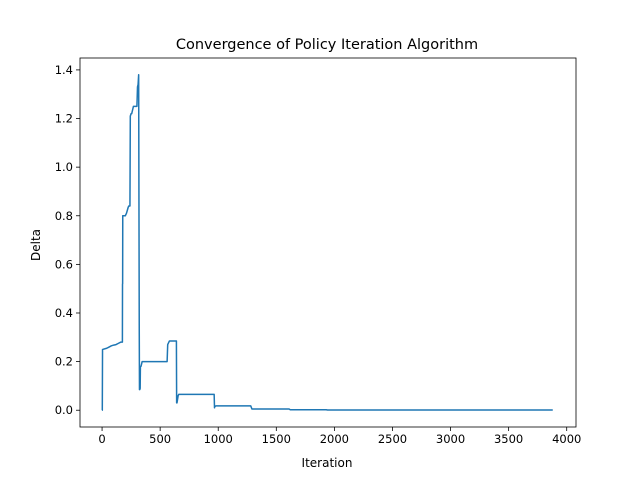  I want to click on x-tick-label: 3500, so click(508, 439).